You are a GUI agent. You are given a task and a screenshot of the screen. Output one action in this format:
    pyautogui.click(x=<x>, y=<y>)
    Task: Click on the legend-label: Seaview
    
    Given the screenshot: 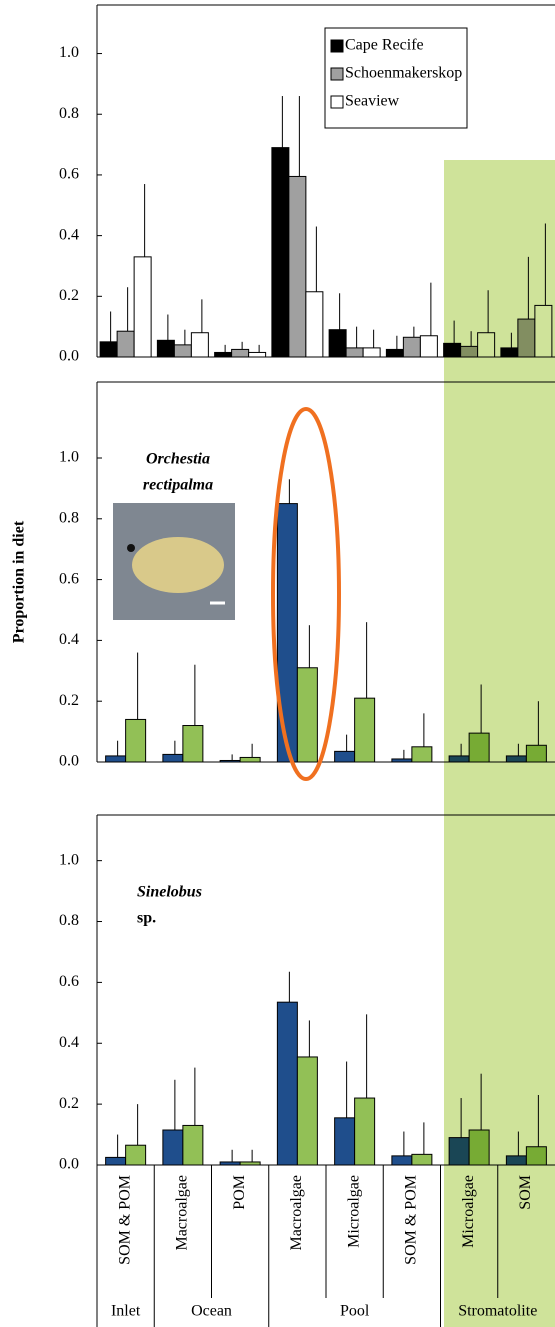 What is the action you would take?
    pyautogui.click(x=372, y=101)
    